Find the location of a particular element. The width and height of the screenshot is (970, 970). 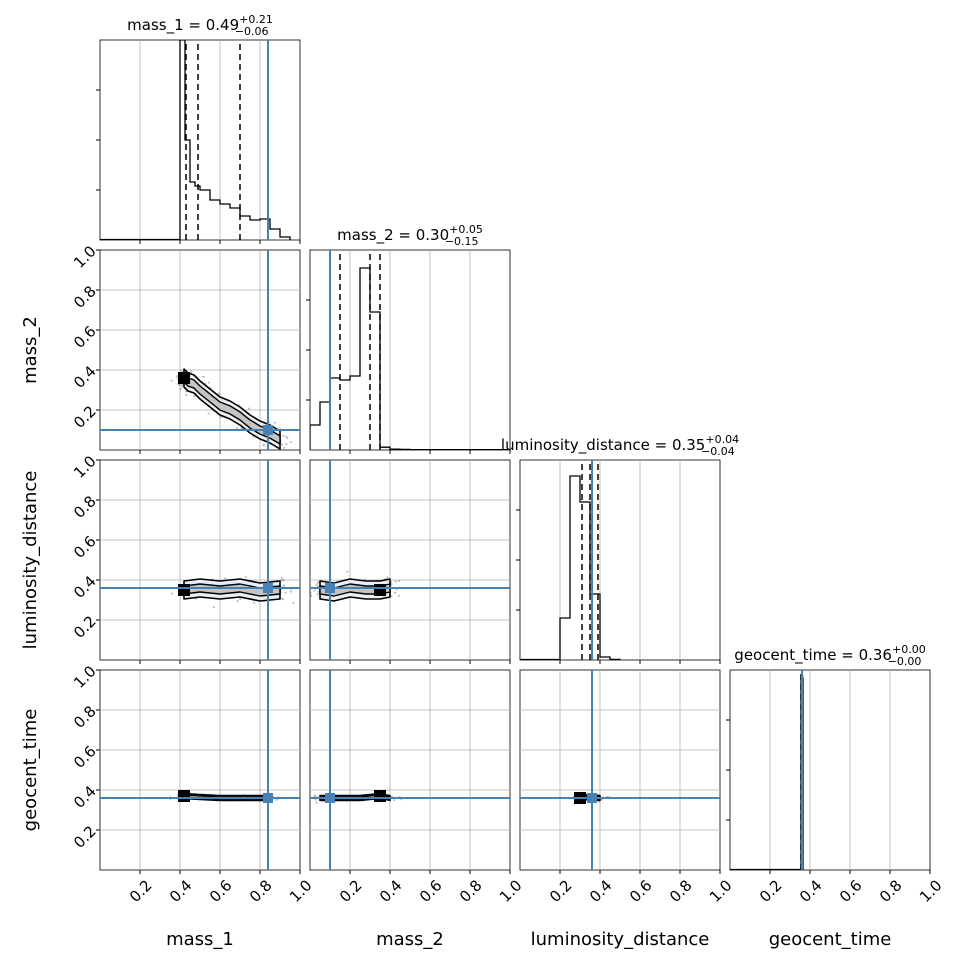

title-geocent_time: geocent_time = 0.36+0.00 −0.00 is located at coordinates (829, 655).